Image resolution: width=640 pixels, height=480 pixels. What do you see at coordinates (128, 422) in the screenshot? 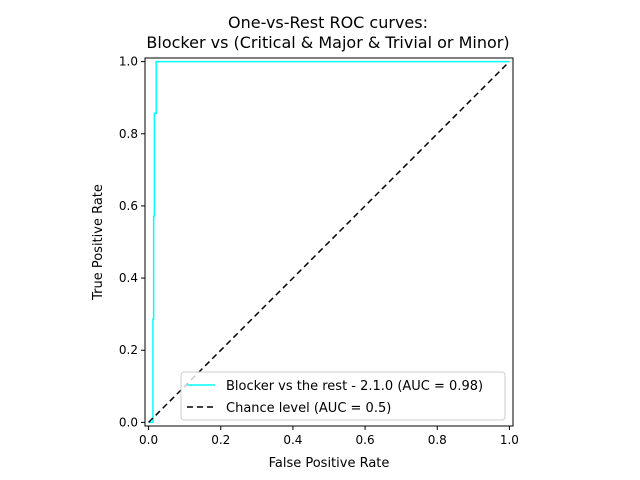
I see `y-tick-label: 0.0` at bounding box center [128, 422].